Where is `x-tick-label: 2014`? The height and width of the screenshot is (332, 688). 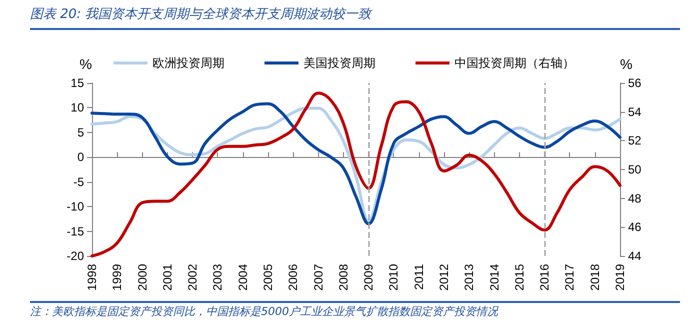 x-tick-label: 2014 is located at coordinates (494, 277).